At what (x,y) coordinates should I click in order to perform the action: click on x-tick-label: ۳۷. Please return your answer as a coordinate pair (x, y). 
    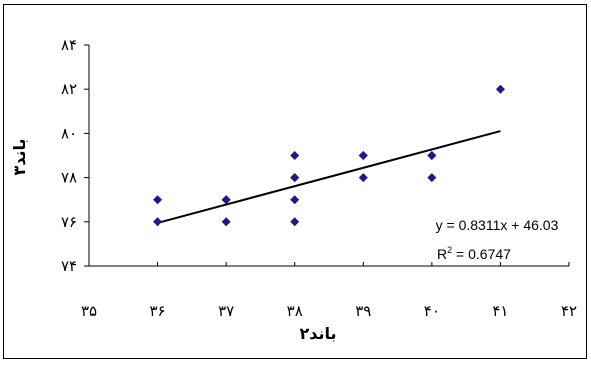
    Looking at the image, I should click on (226, 311).